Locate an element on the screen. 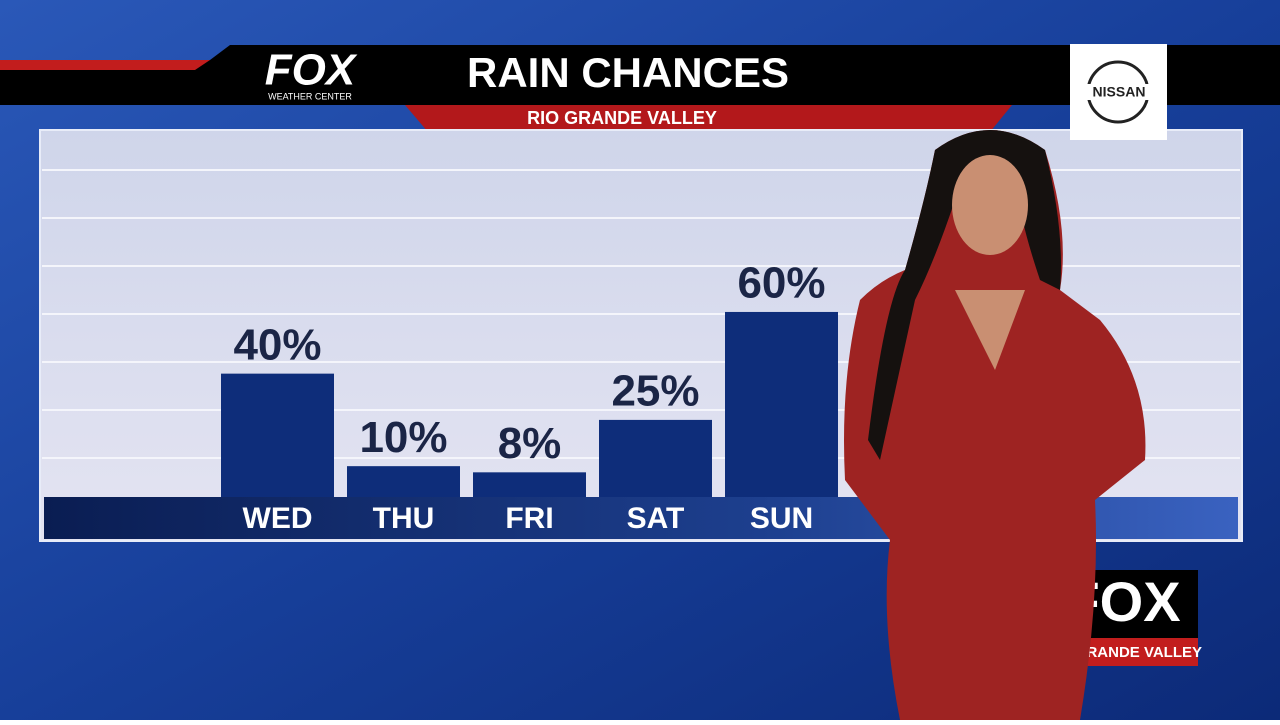 The image size is (1280, 725). value-label: 25% is located at coordinates (655, 391).